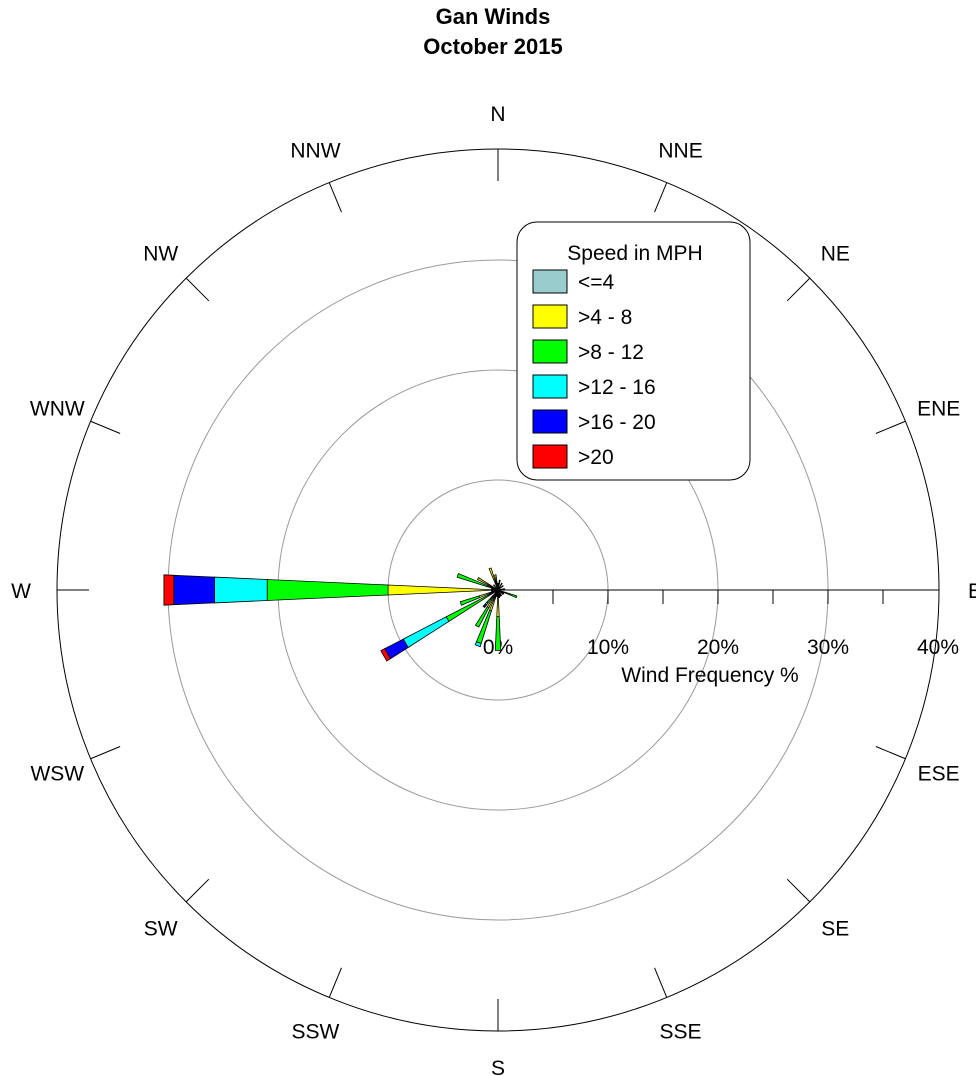 The image size is (976, 1076). Describe the element at coordinates (718, 647) in the screenshot. I see `radial-tick-label: 20%` at that location.